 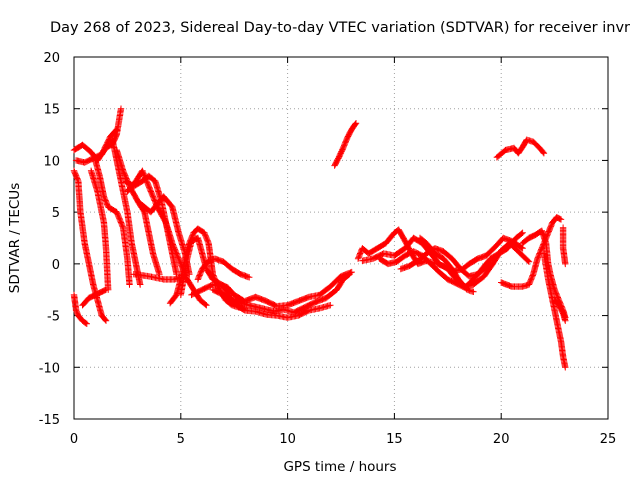 What do you see at coordinates (49, 368) in the screenshot?
I see `y-tick-label: -10` at bounding box center [49, 368].